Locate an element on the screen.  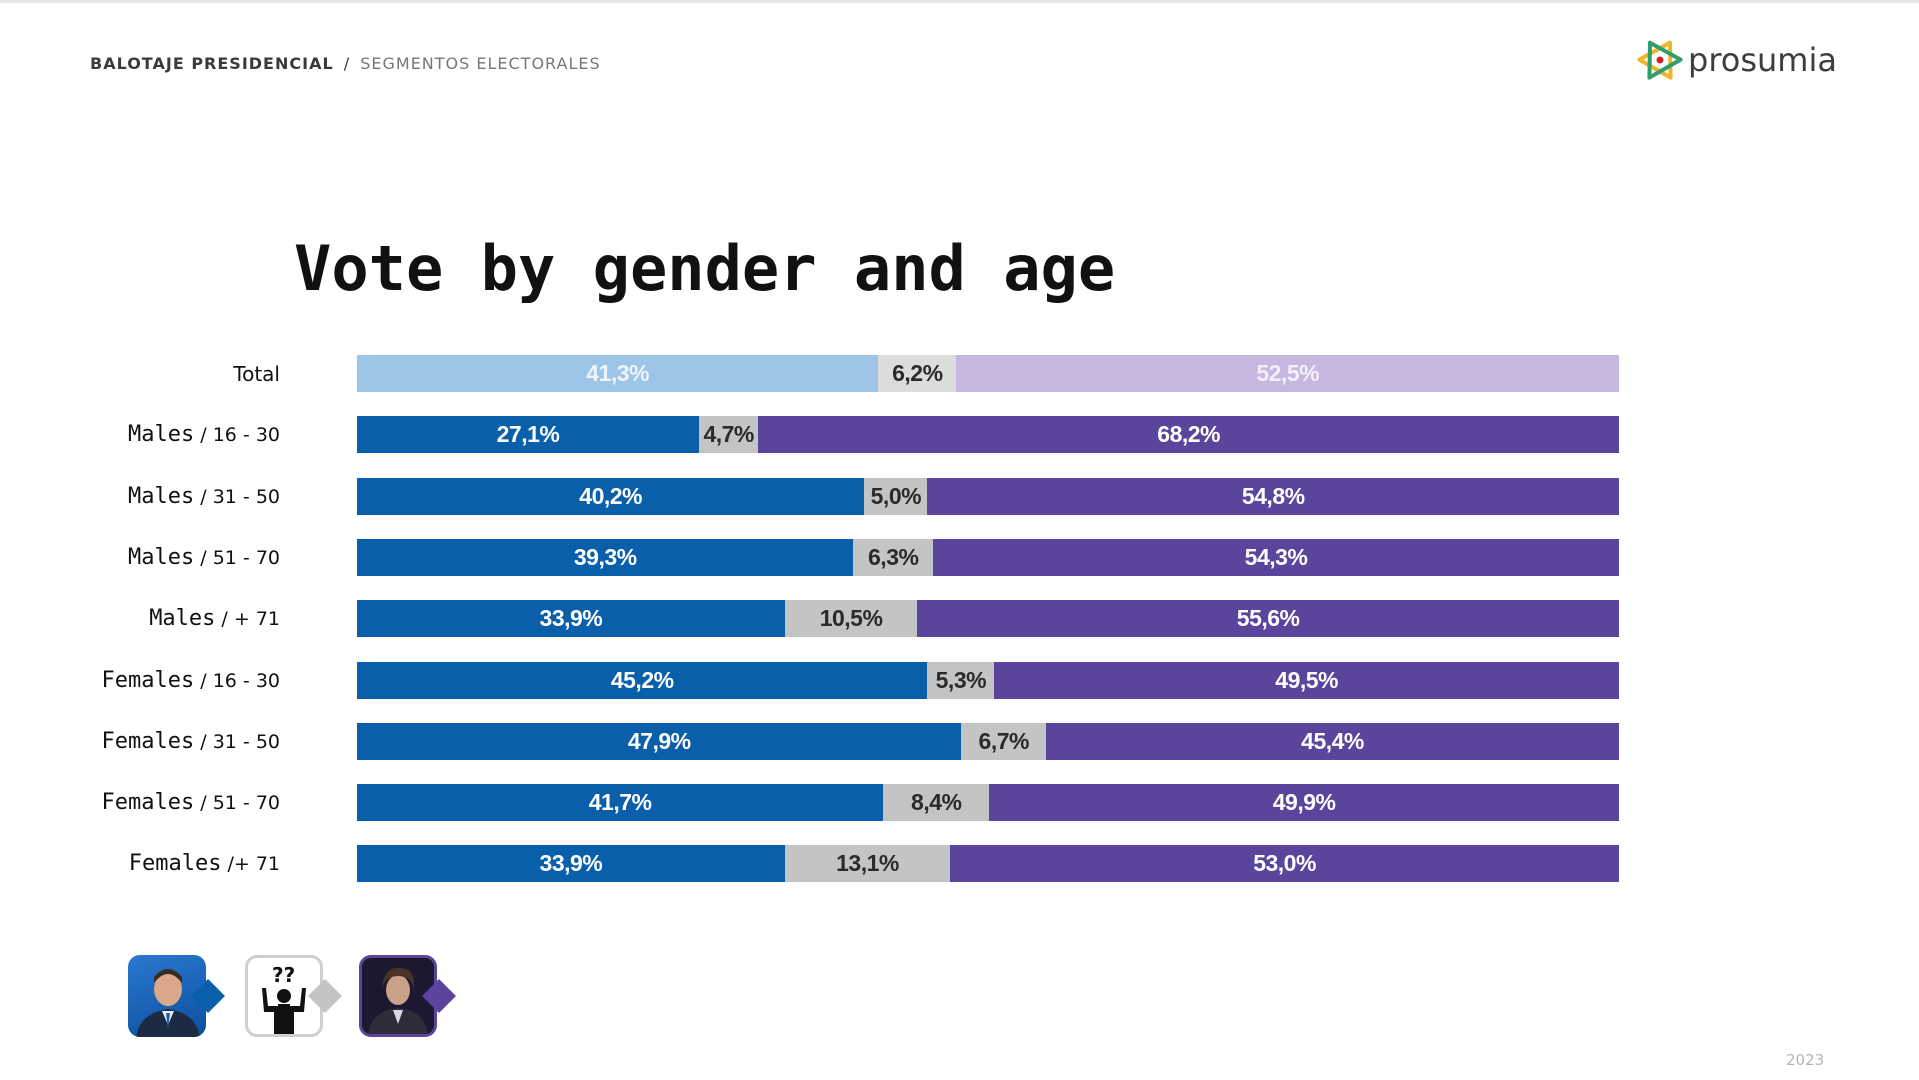
breadcrumb-sub: SEGMENTOS ELECTORALES is located at coordinates (480, 63).